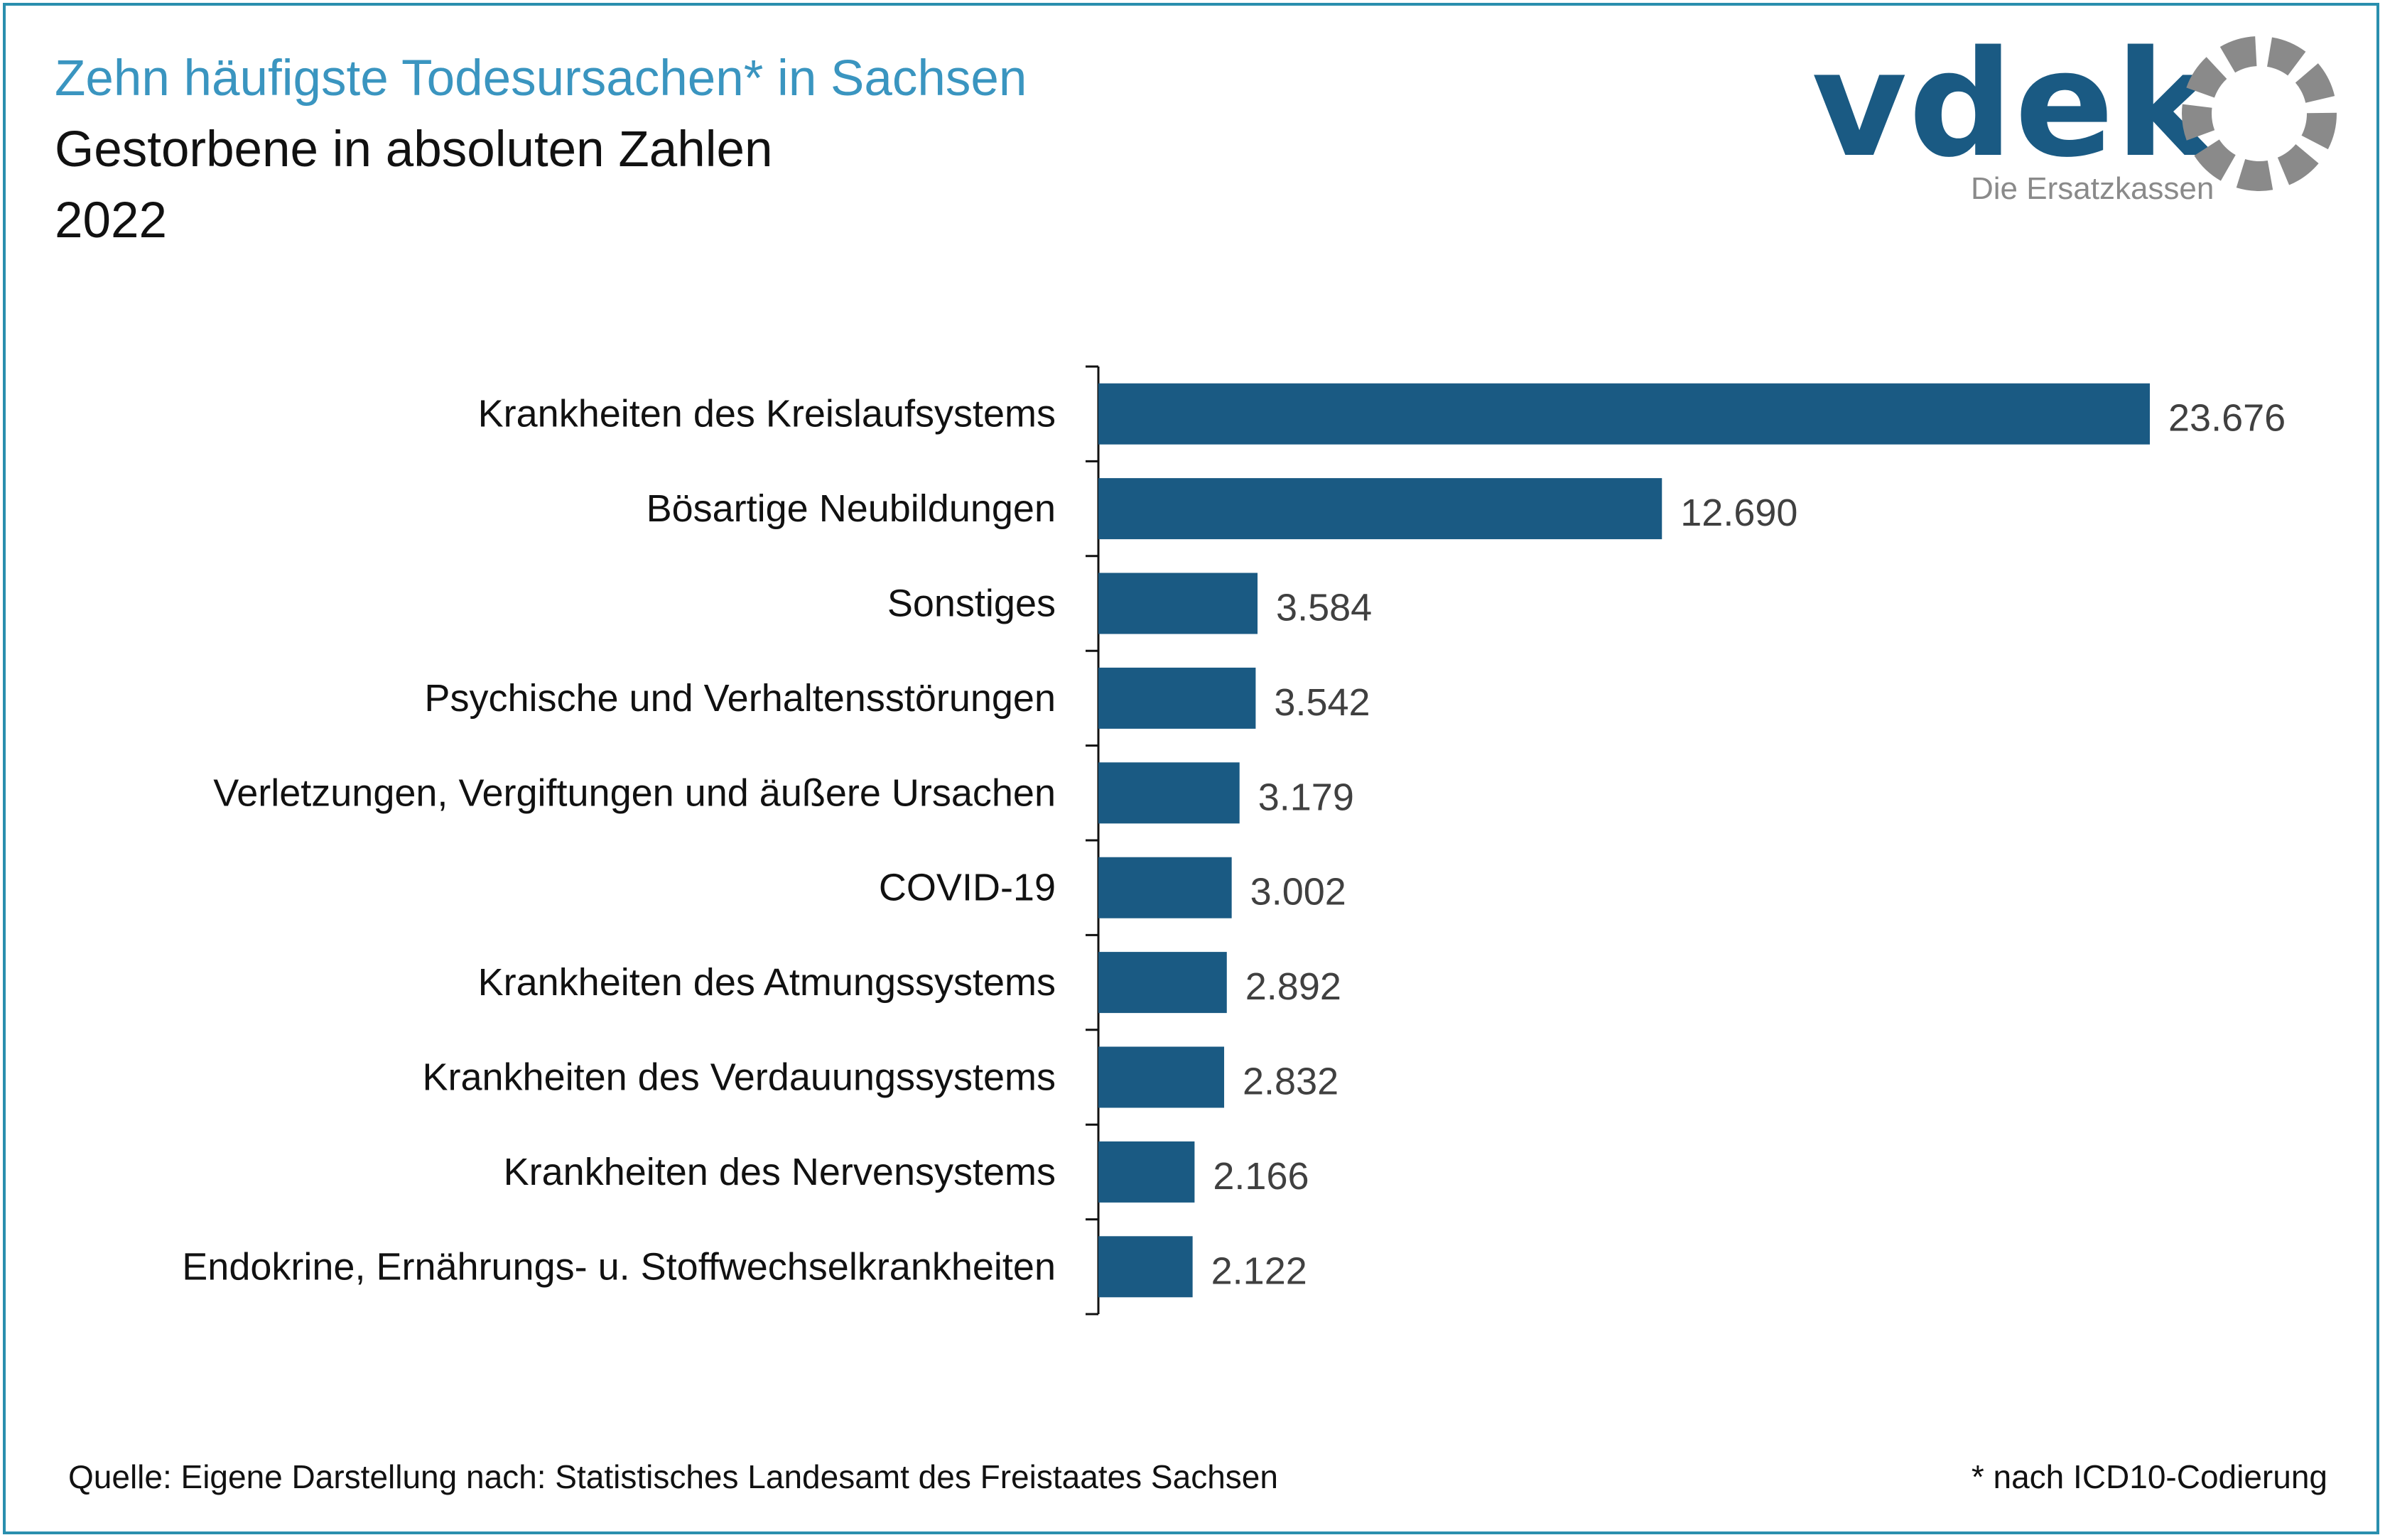 This screenshot has width=2385, height=1540. What do you see at coordinates (740, 698) in the screenshot?
I see `category-label: Psychische und Verhaltensstörungen` at bounding box center [740, 698].